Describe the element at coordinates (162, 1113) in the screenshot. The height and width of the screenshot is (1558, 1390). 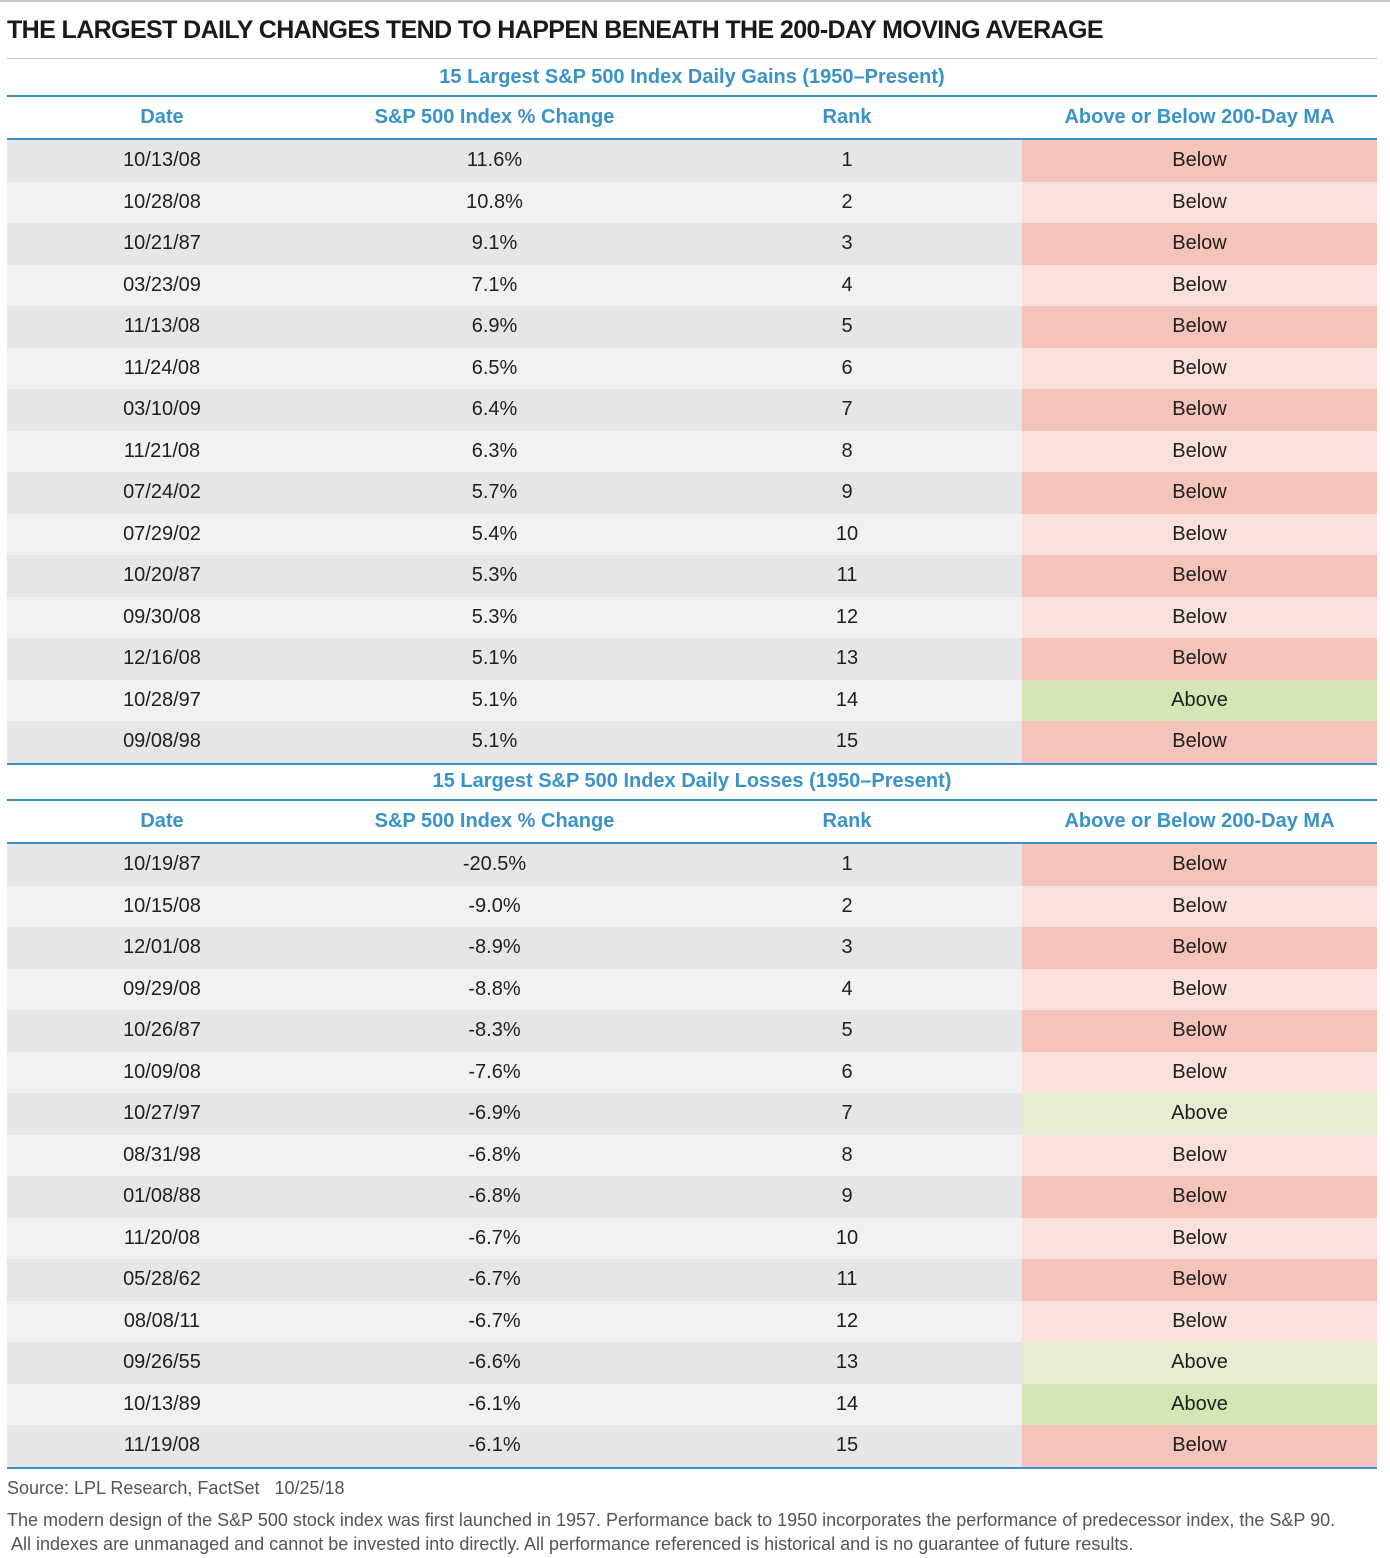
I see `cell-date: 10/27/97` at that location.